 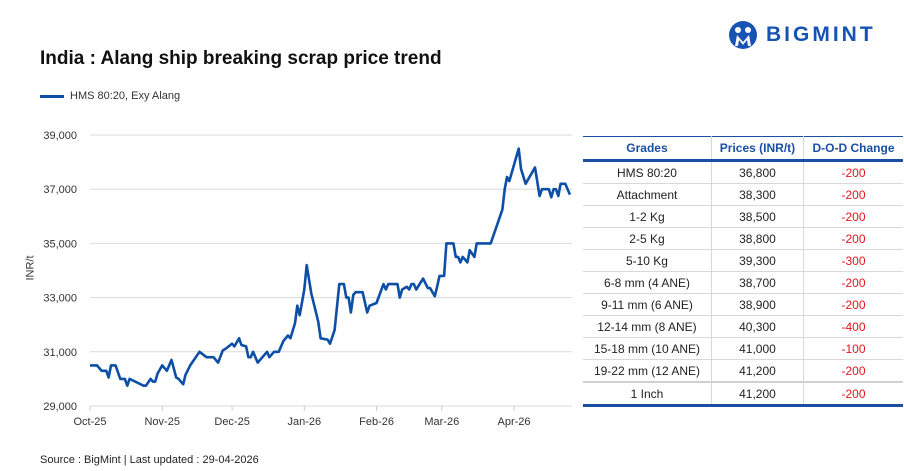 What do you see at coordinates (757, 194) in the screenshot?
I see `price-cell: 38,300` at bounding box center [757, 194].